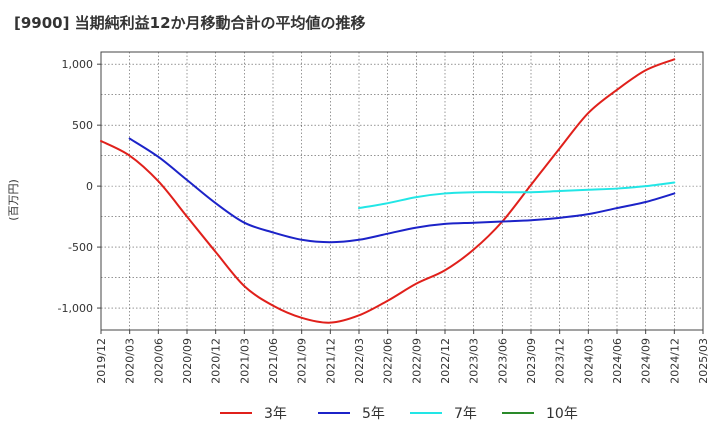 This screenshot has width=720, height=440. Describe the element at coordinates (416, 361) in the screenshot. I see `x-tick-label: 2022/09` at that location.